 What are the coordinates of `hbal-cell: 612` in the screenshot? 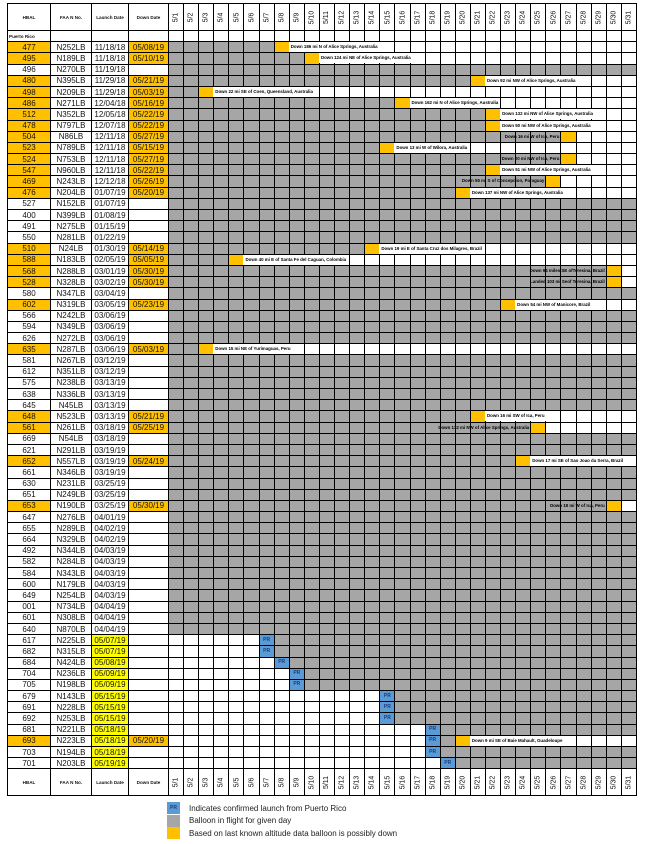 It's located at (29, 371).